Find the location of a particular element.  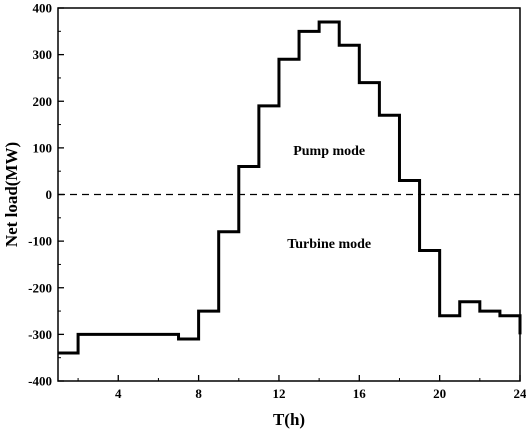

x-axis-title: T(h) is located at coordinates (289, 419).